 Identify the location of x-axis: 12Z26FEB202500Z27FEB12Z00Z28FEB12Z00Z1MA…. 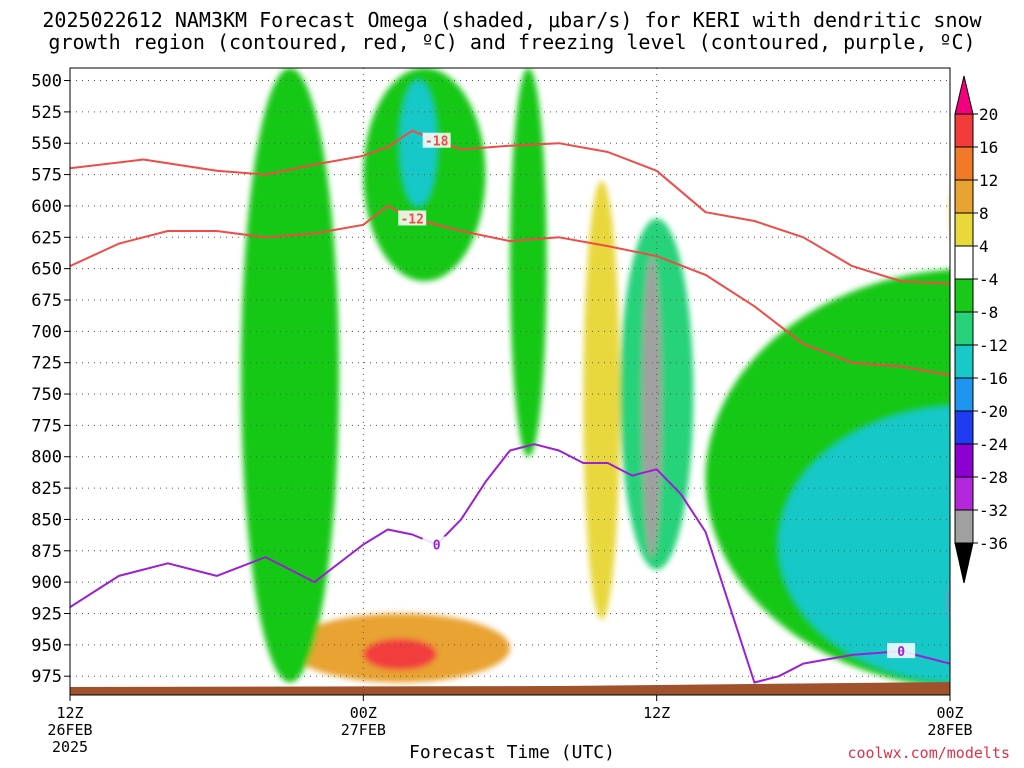
(510, 725).